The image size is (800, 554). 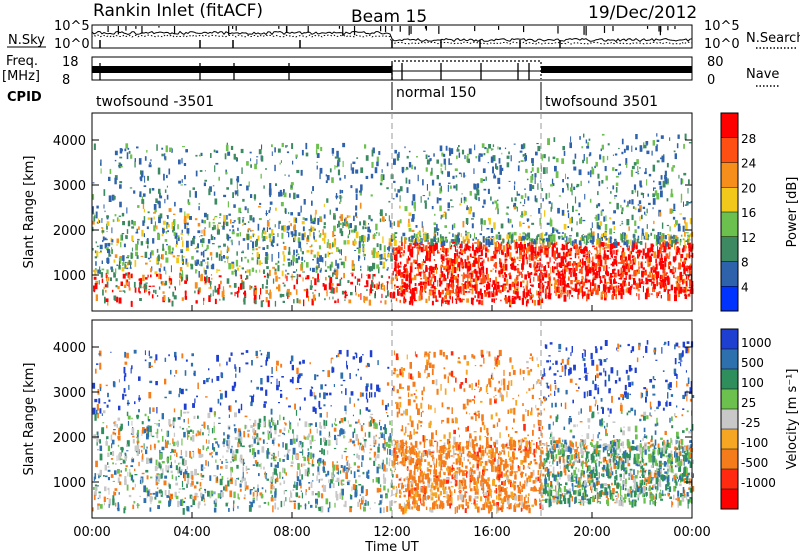 What do you see at coordinates (178, 11) in the screenshot?
I see `title: Rankin Inlet (fitACF)` at bounding box center [178, 11].